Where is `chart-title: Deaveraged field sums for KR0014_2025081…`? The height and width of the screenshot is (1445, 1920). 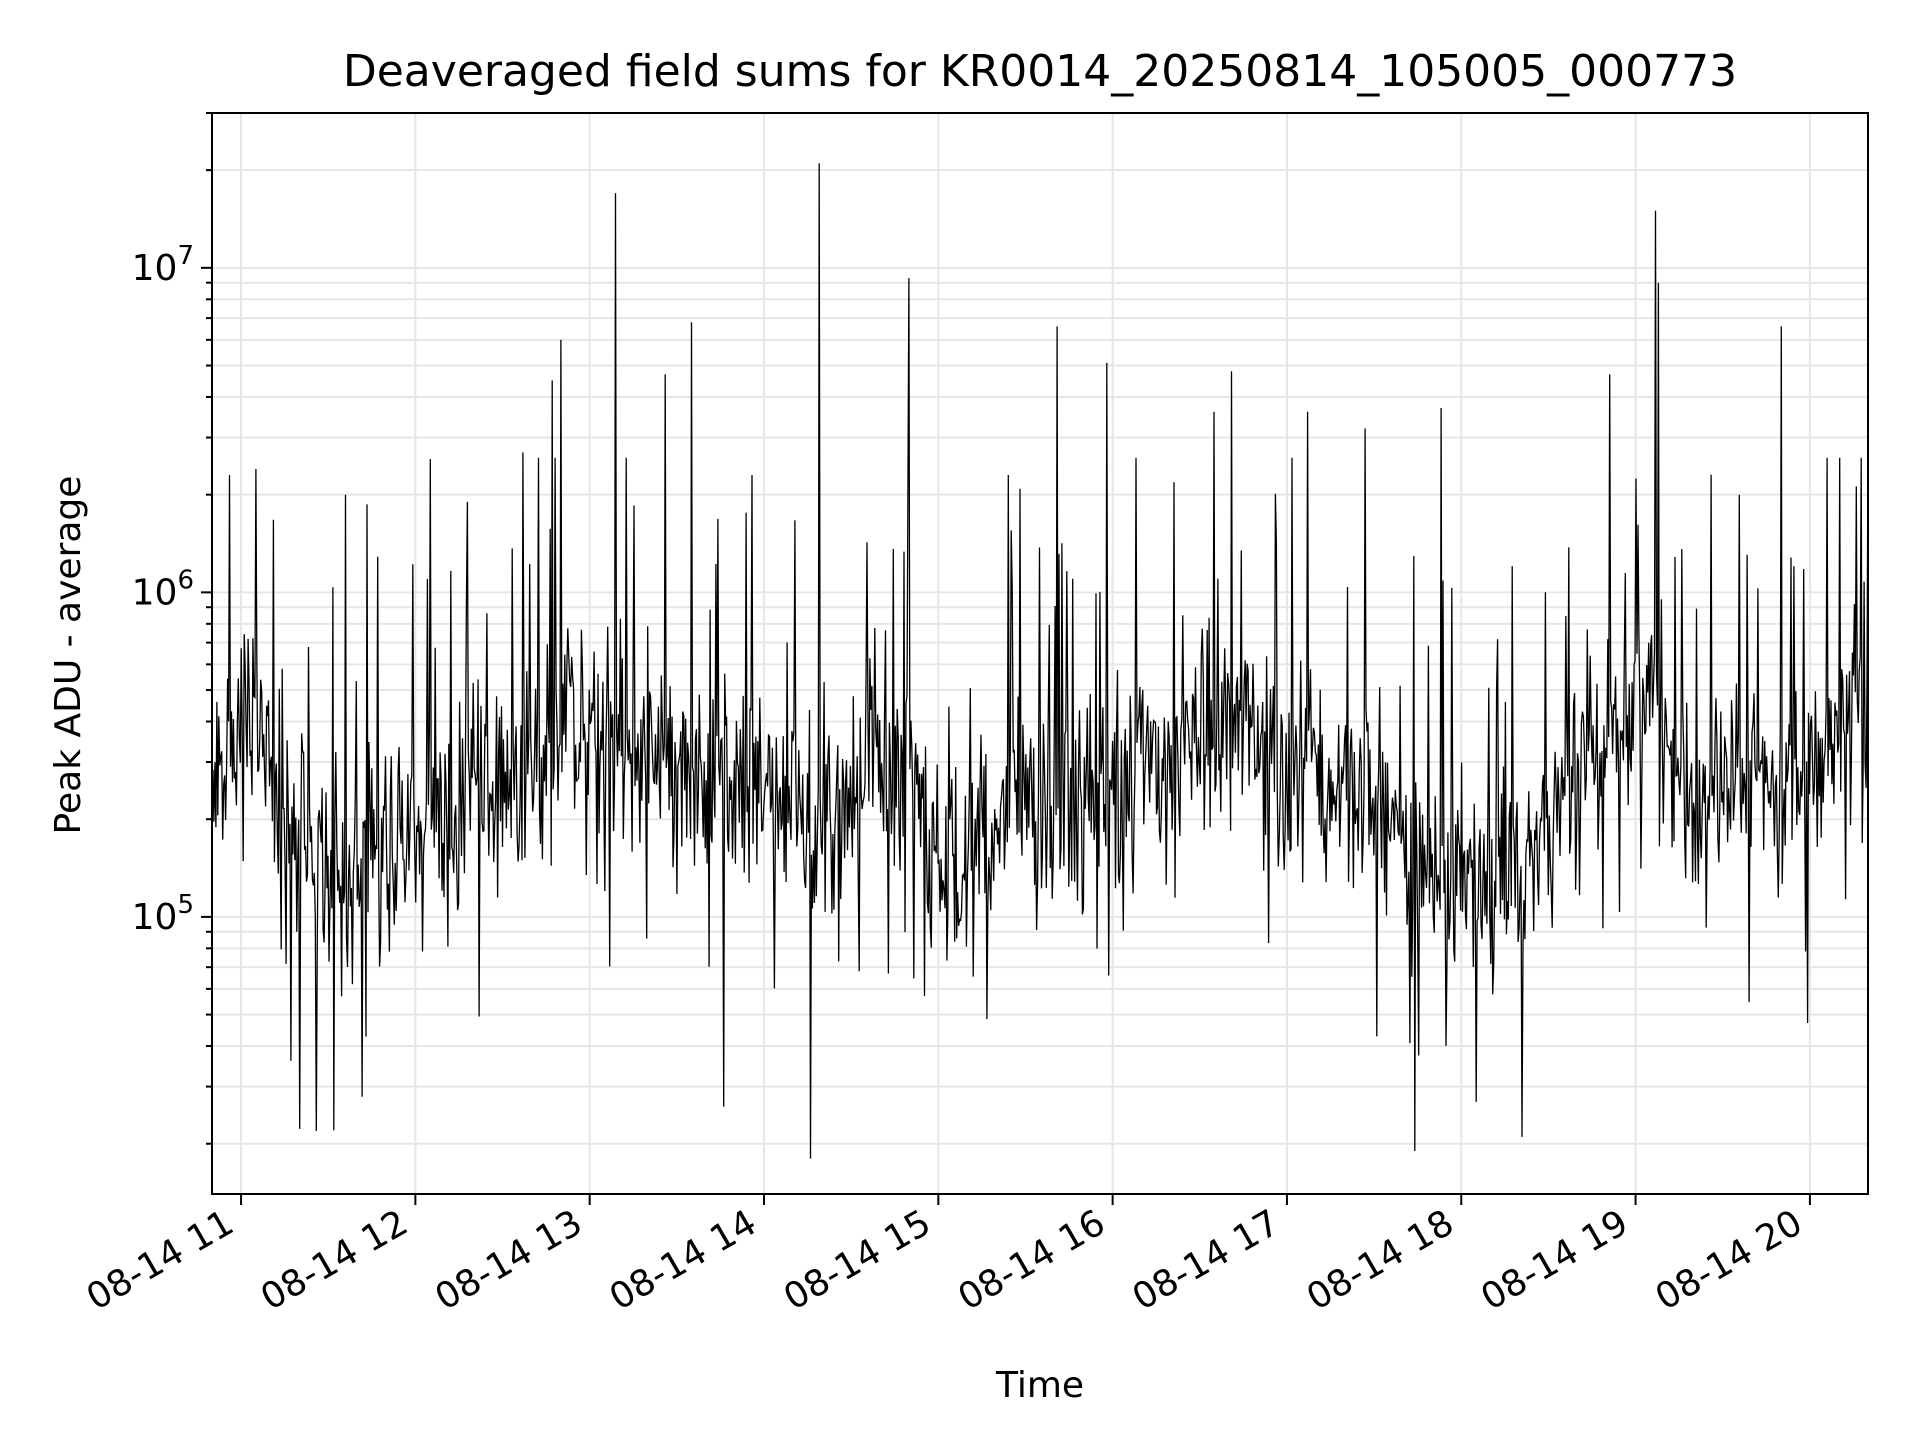
chart-title: Deaveraged field sums for KR0014_2025081… is located at coordinates (1040, 71).